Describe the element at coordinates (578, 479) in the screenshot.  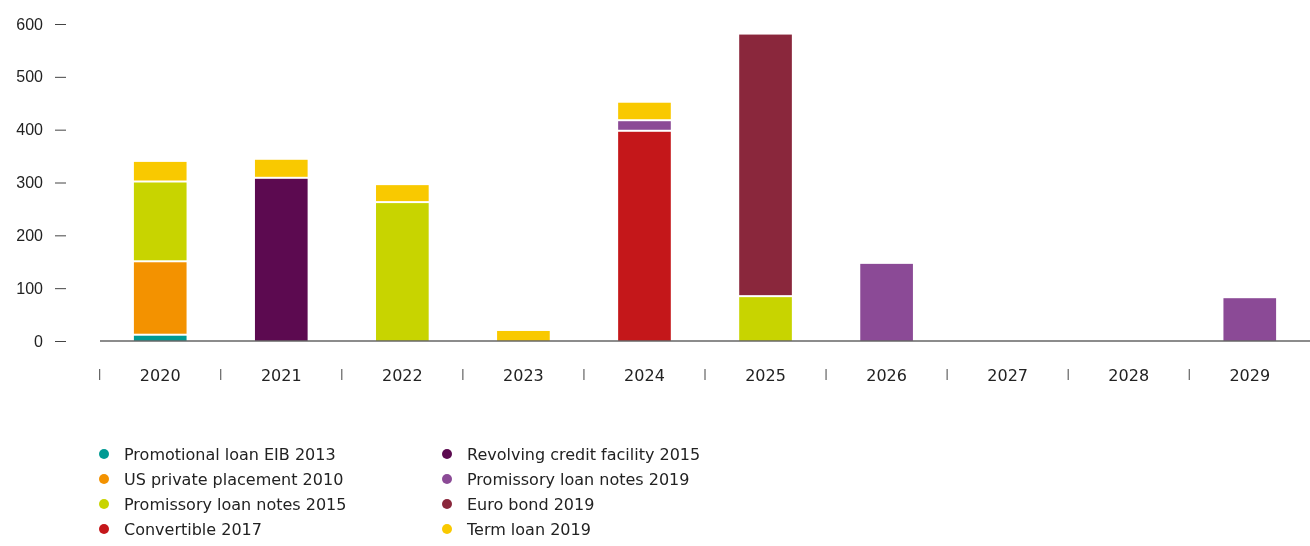
I see `legend-label: Promissory loan notes 2019` at that location.